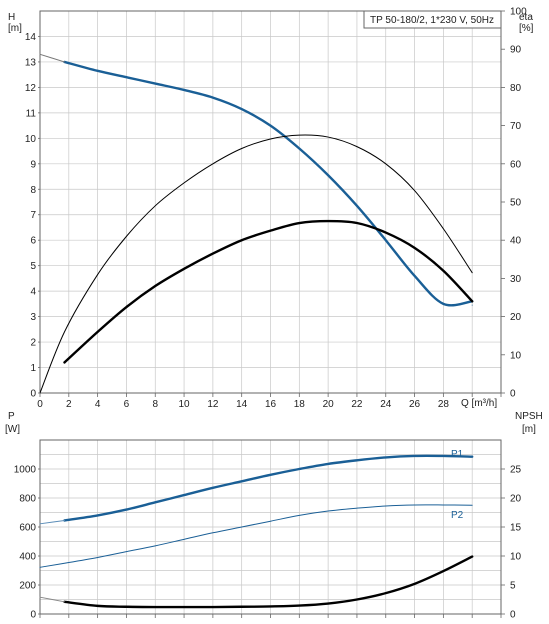  I want to click on top-right-tick-label: 20, so click(516, 317).